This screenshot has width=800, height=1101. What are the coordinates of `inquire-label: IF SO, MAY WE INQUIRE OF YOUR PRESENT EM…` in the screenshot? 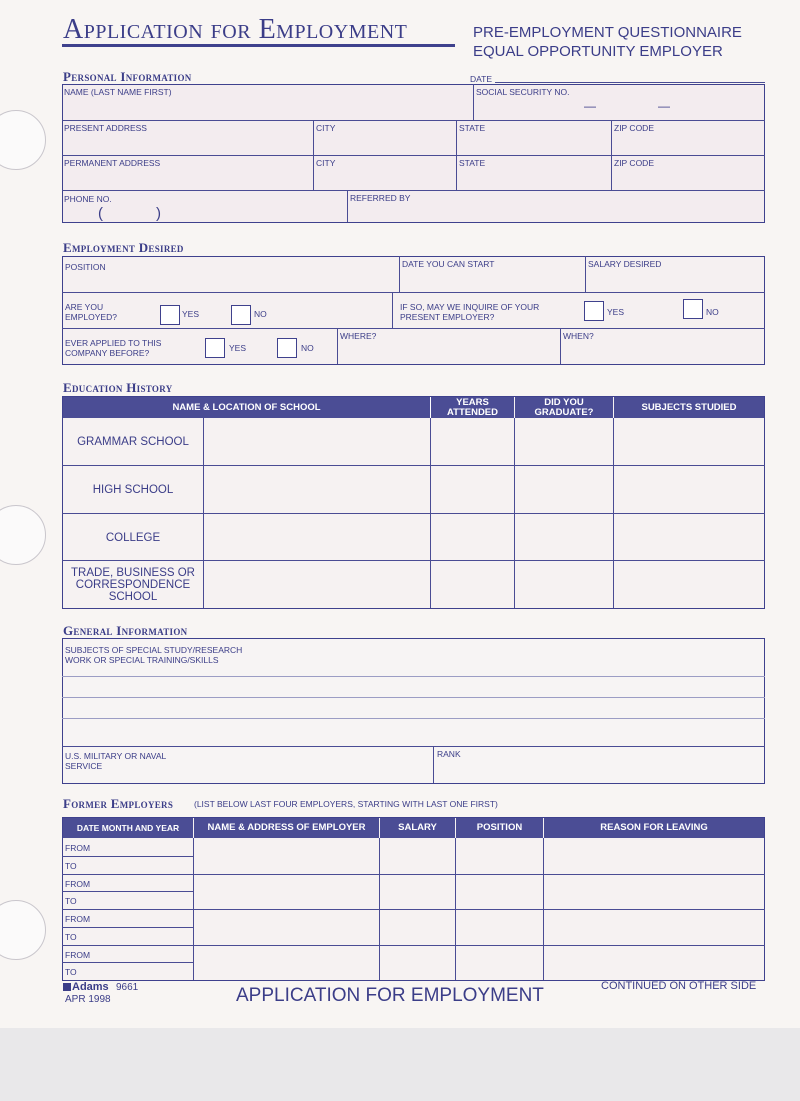 It's located at (470, 312).